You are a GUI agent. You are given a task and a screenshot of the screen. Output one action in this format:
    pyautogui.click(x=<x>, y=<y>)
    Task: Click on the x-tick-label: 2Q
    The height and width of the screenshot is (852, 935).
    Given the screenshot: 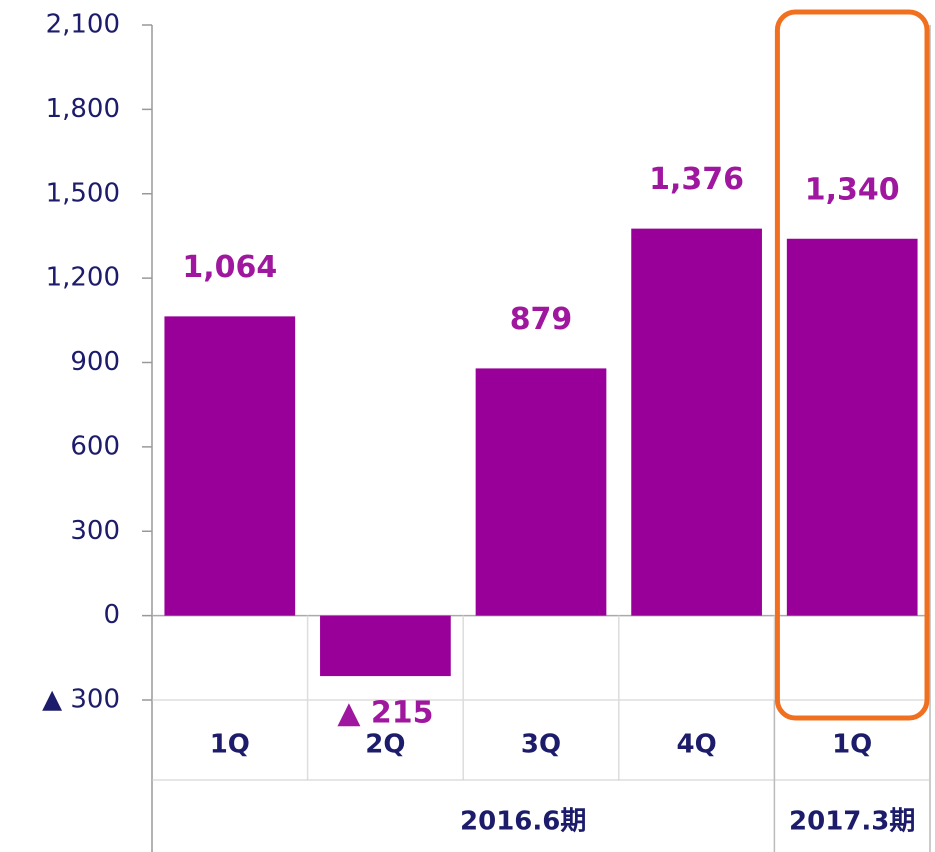 What is the action you would take?
    pyautogui.click(x=385, y=745)
    